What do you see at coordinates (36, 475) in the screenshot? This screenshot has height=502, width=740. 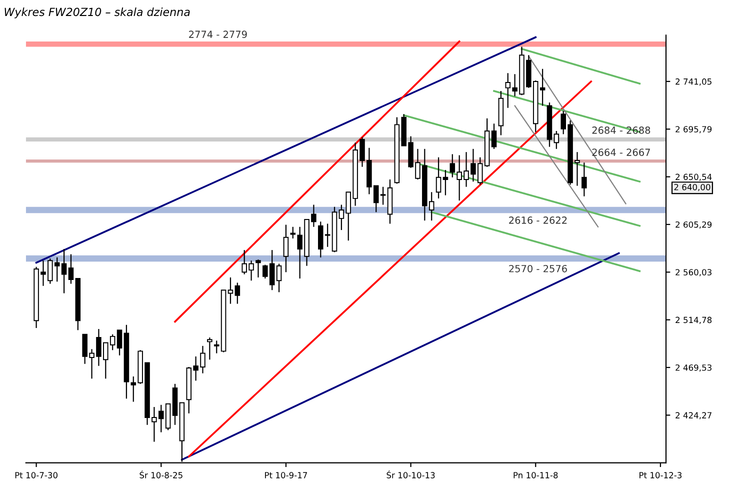 I see `x-tick-label: Pt 10-7-30` at bounding box center [36, 475].